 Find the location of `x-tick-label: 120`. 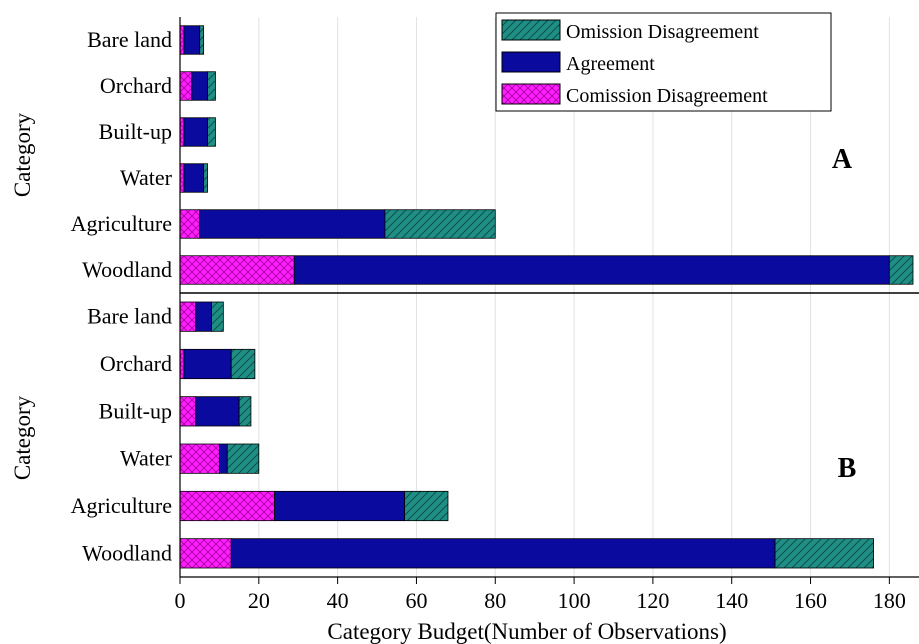

x-tick-label: 120 is located at coordinates (652, 600).